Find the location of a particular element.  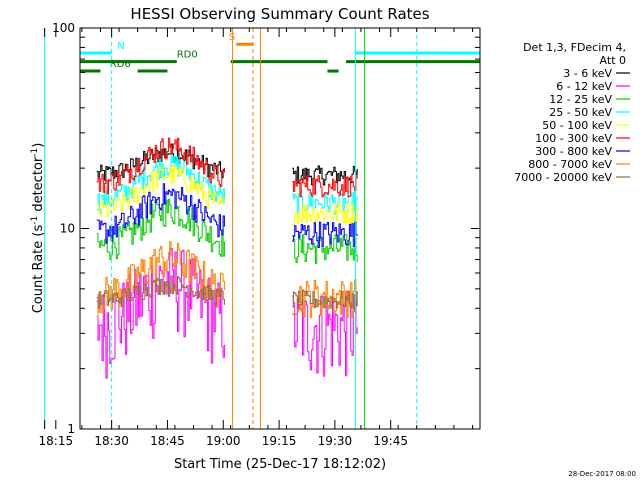

y-tick-label: 100 is located at coordinates (63, 28).